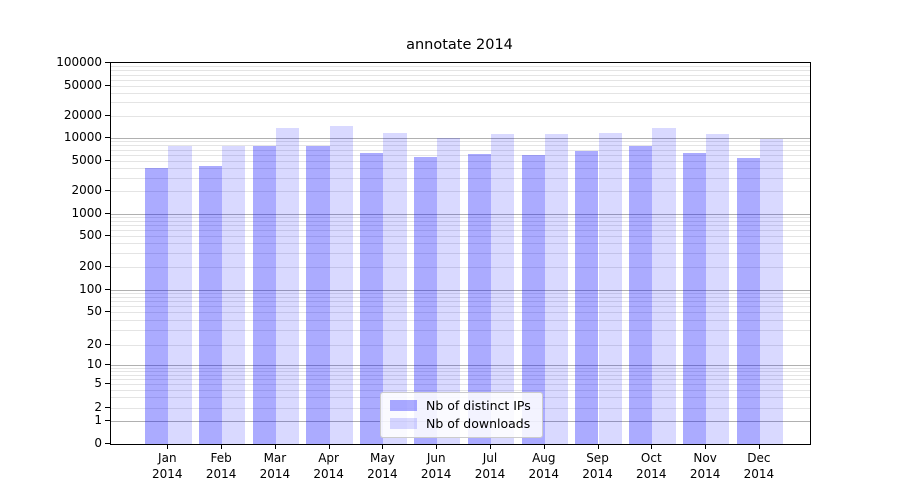 Image resolution: width=900 pixels, height=500 pixels. Describe the element at coordinates (86, 212) in the screenshot. I see `y-tick-label: 1000` at that location.